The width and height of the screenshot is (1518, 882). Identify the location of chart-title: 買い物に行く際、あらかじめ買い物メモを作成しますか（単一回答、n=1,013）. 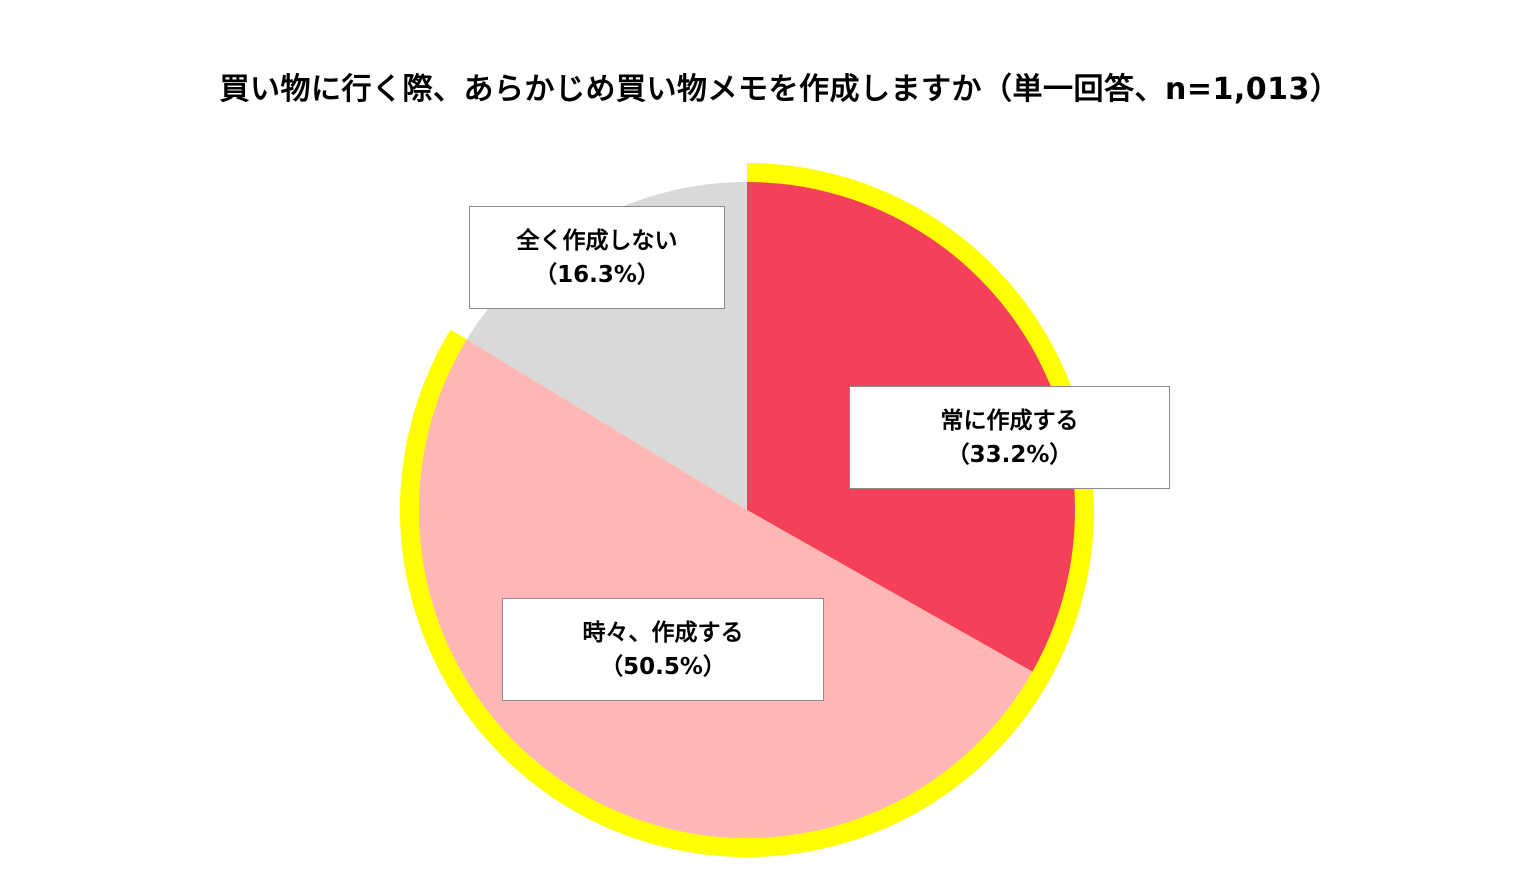
(780, 89).